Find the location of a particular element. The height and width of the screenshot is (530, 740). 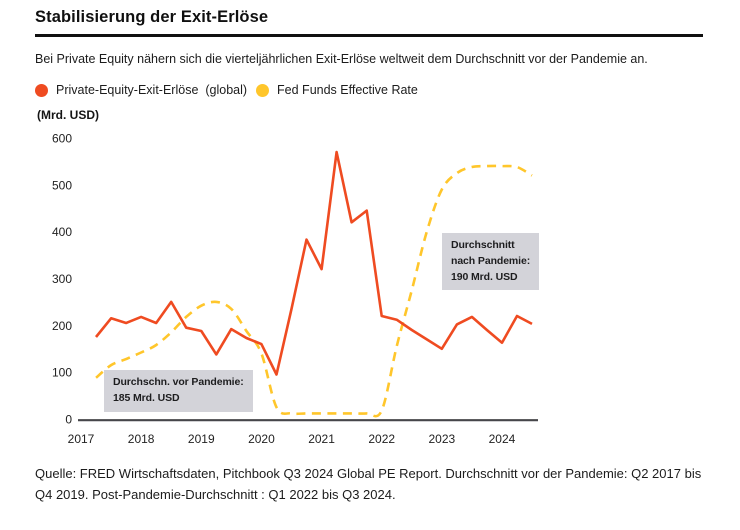

y-tick-label: 500 is located at coordinates (62, 185).